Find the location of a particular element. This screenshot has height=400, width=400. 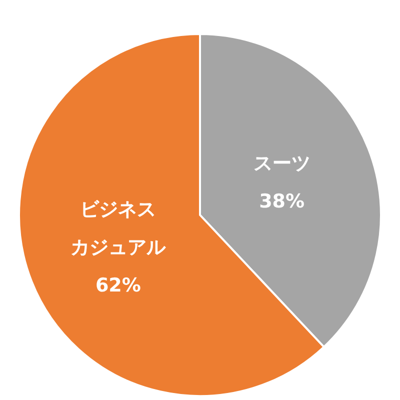

data-label: 62% is located at coordinates (118, 285).